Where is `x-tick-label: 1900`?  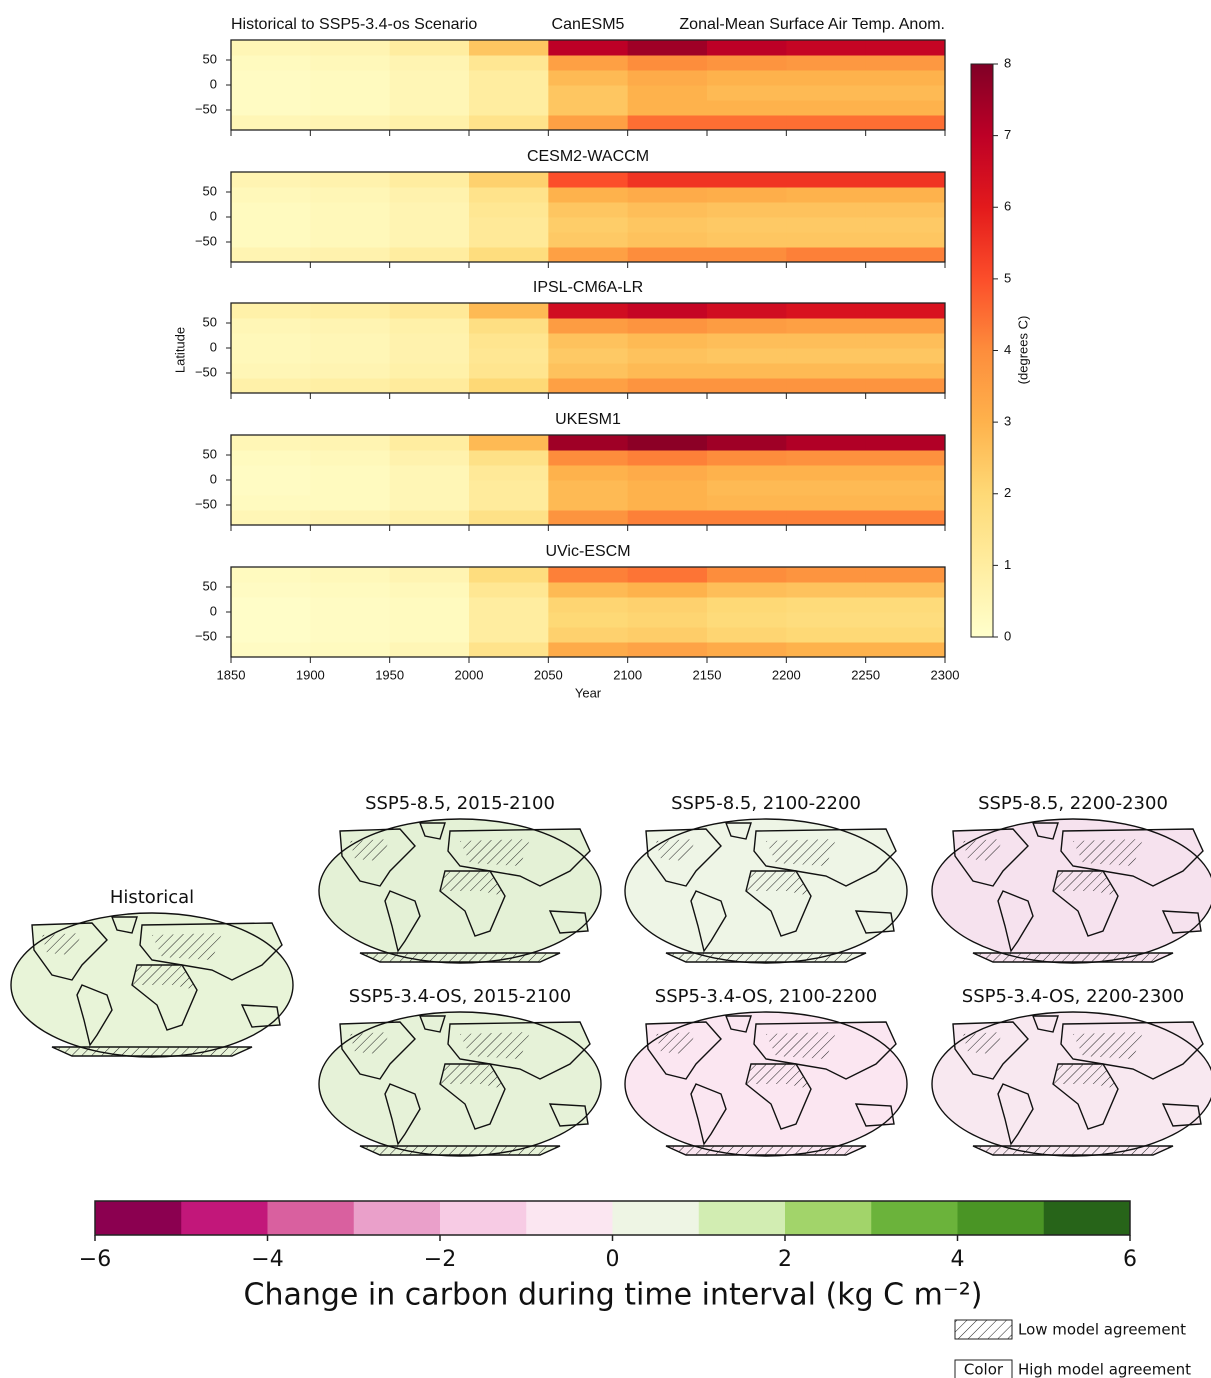 x-tick-label: 1900 is located at coordinates (310, 674).